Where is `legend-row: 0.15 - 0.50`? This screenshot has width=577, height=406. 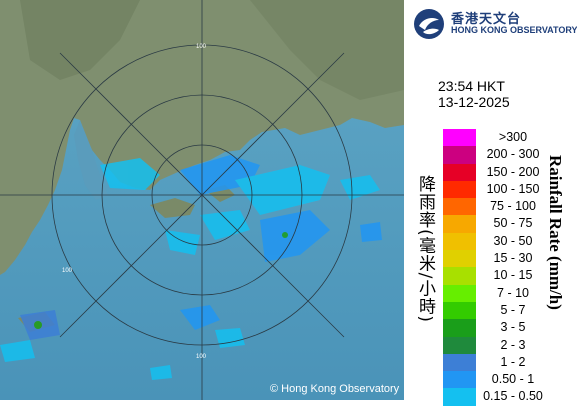
legend-row: 0.15 - 0.50 is located at coordinates (491, 397).